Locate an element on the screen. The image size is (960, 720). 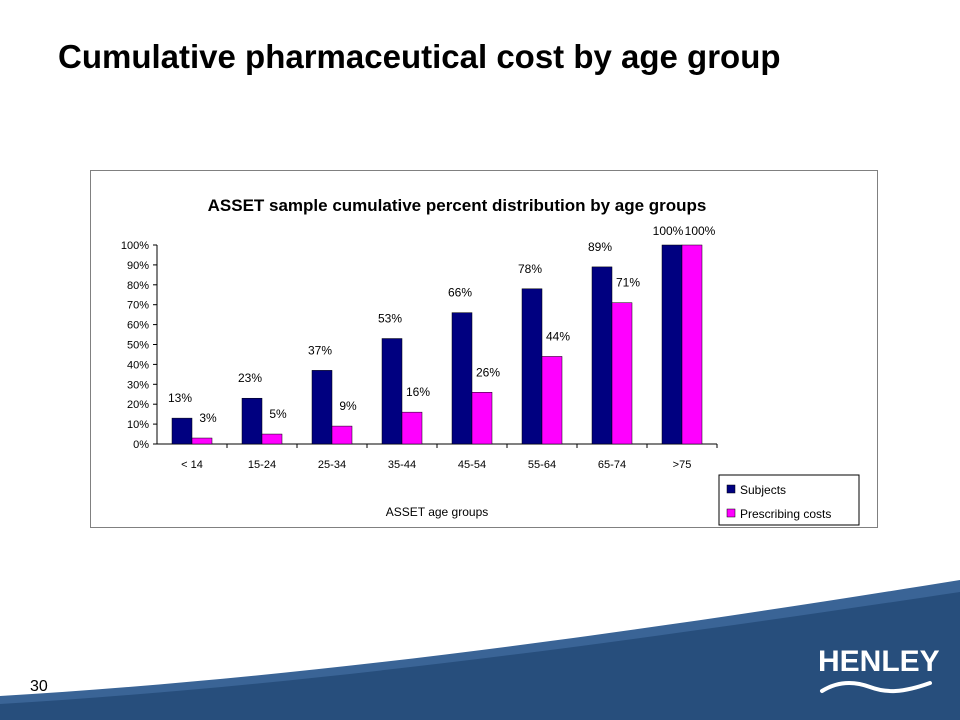
data-label: 37% is located at coordinates (320, 350).